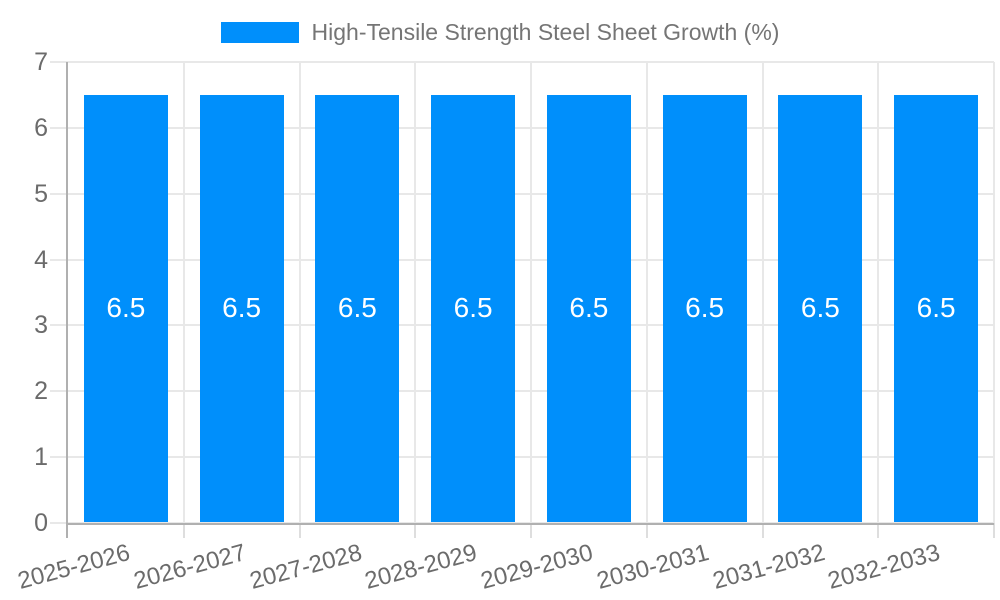 This screenshot has width=1000, height=600. I want to click on y-tick-label: 0, so click(41, 523).